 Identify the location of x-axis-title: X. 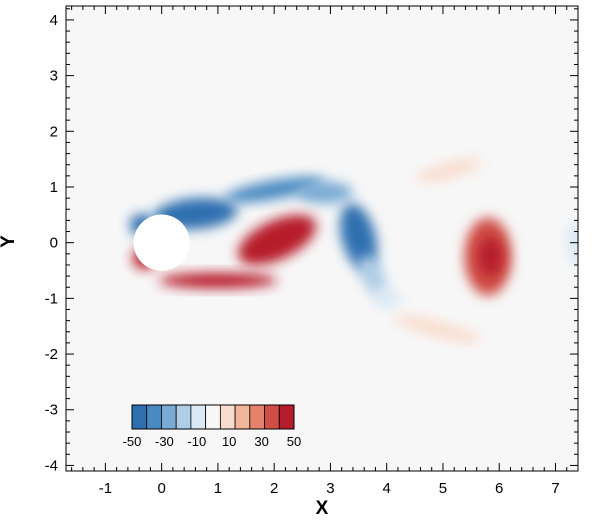
(322, 508).